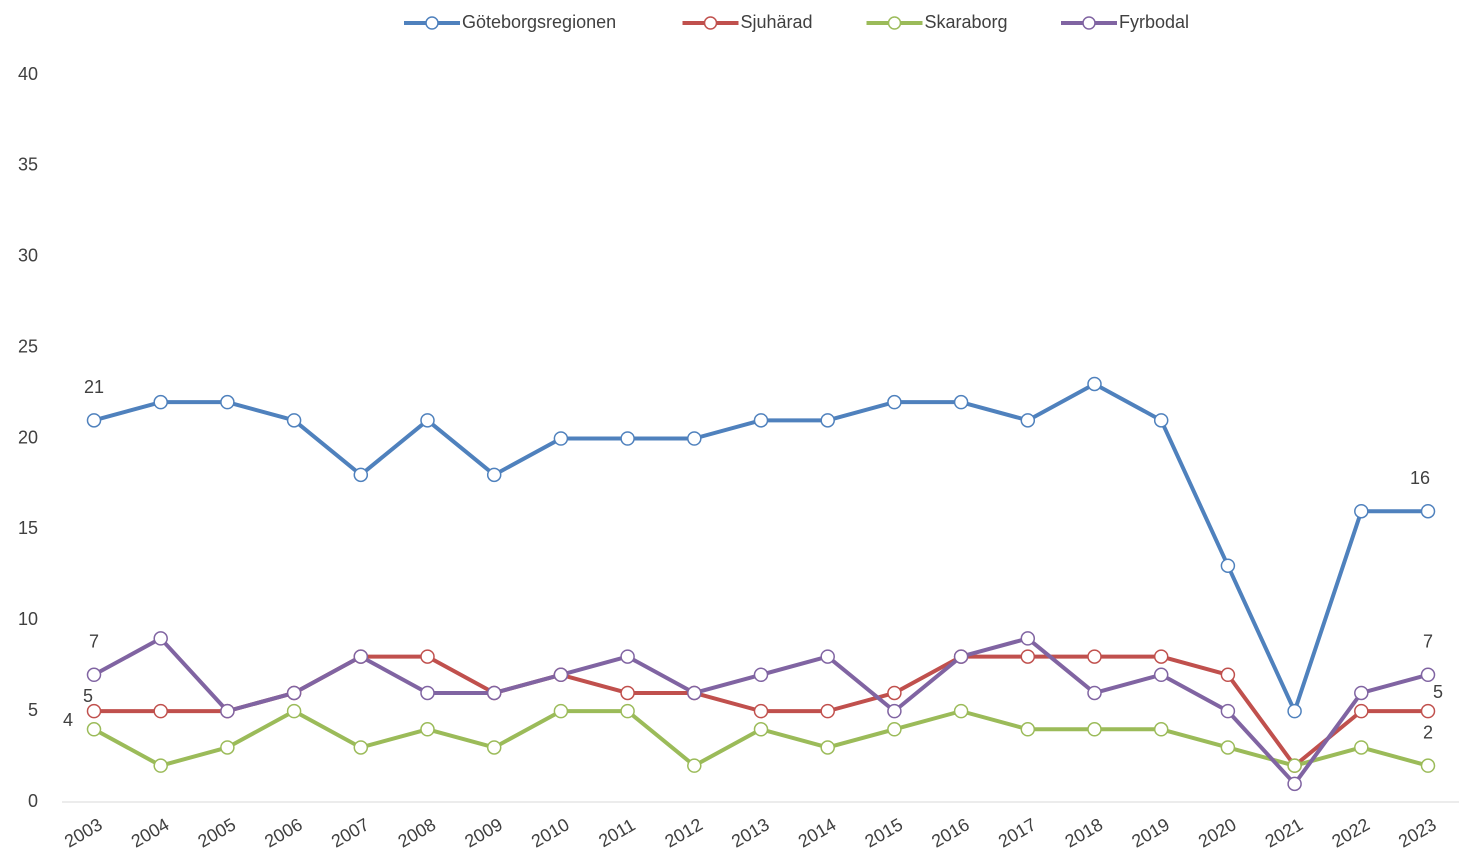 The width and height of the screenshot is (1459, 867). Describe the element at coordinates (1017, 832) in the screenshot. I see `x-tick-label: 2017` at that location.